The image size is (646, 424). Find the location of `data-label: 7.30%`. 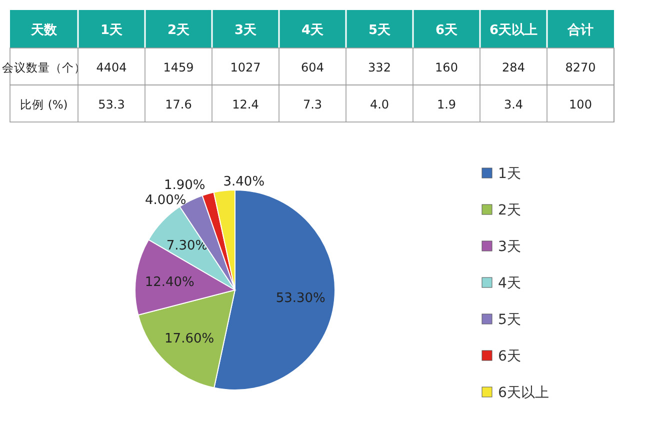

data-label: 7.30% is located at coordinates (187, 246).